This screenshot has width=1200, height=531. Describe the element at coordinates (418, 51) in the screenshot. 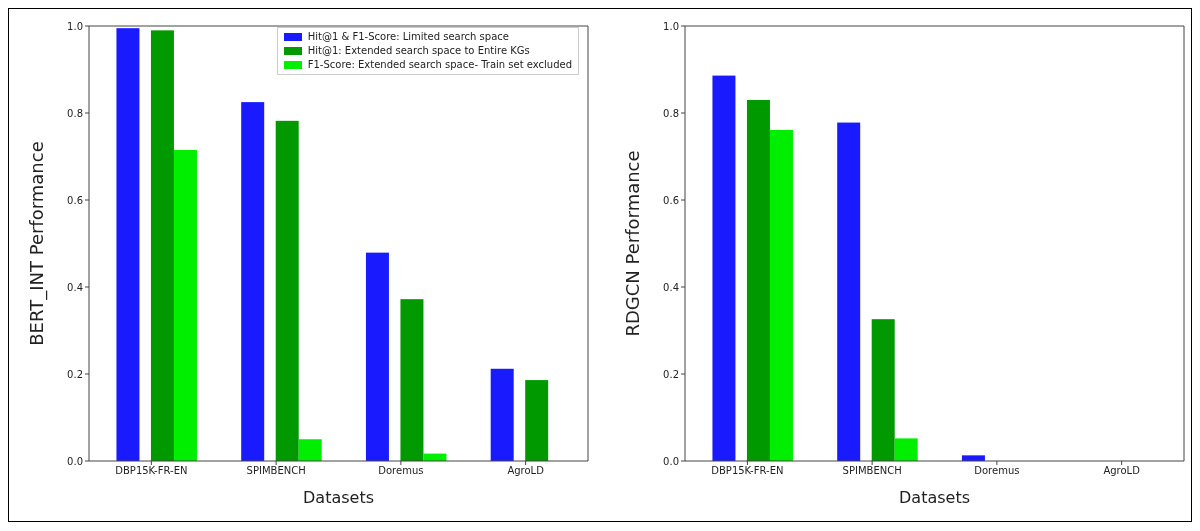

I see `legend-label: Hit@1: Extended search space to Entire KGs` at that location.